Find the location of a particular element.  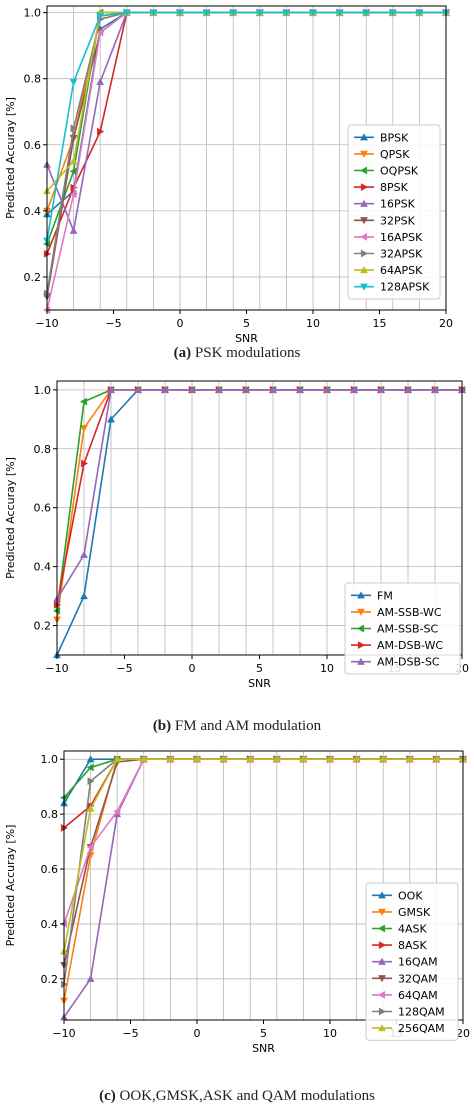

caption-b: (b) FM and AM modulation is located at coordinates (237, 726).